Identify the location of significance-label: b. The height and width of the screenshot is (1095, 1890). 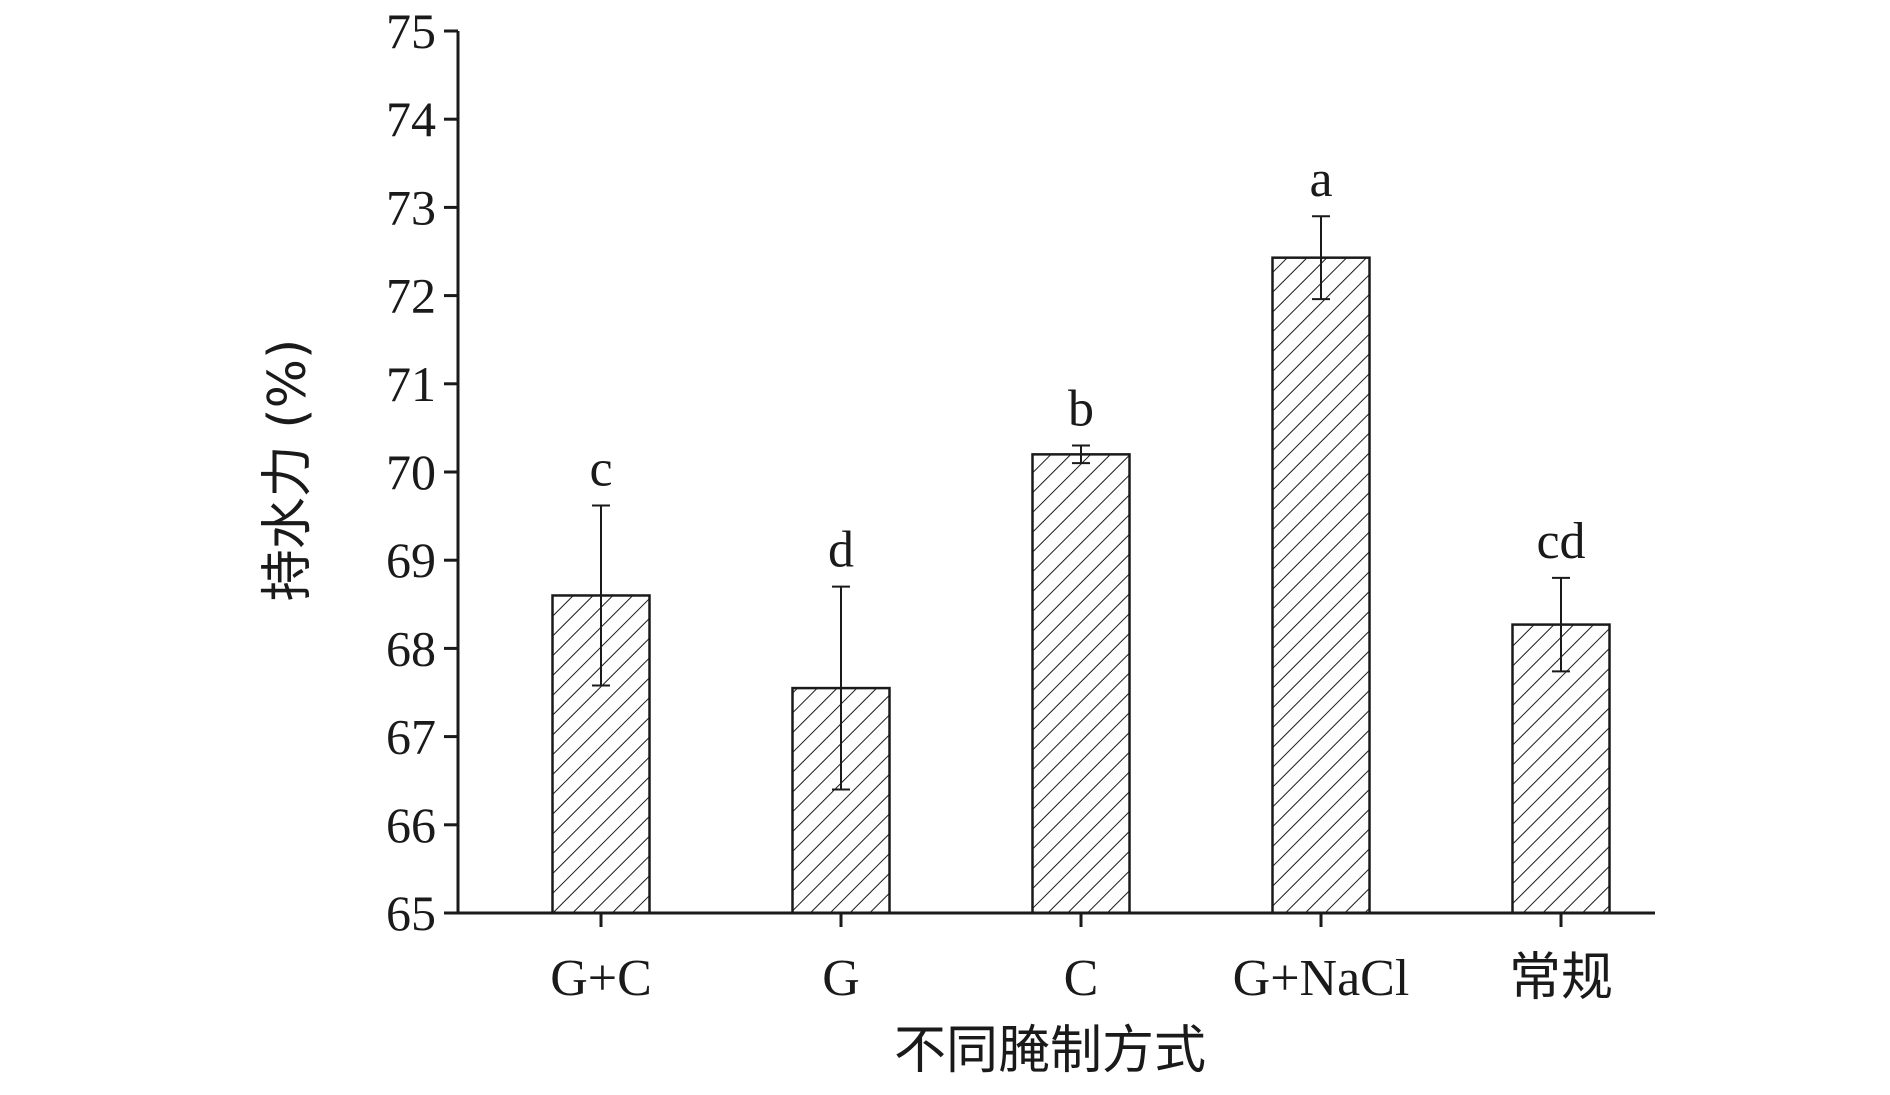
(1081, 409).